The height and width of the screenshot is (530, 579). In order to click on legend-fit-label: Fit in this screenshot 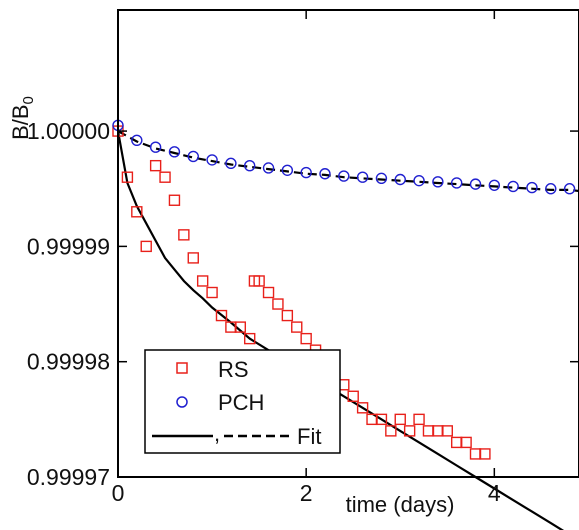, I will do `click(309, 436)`.